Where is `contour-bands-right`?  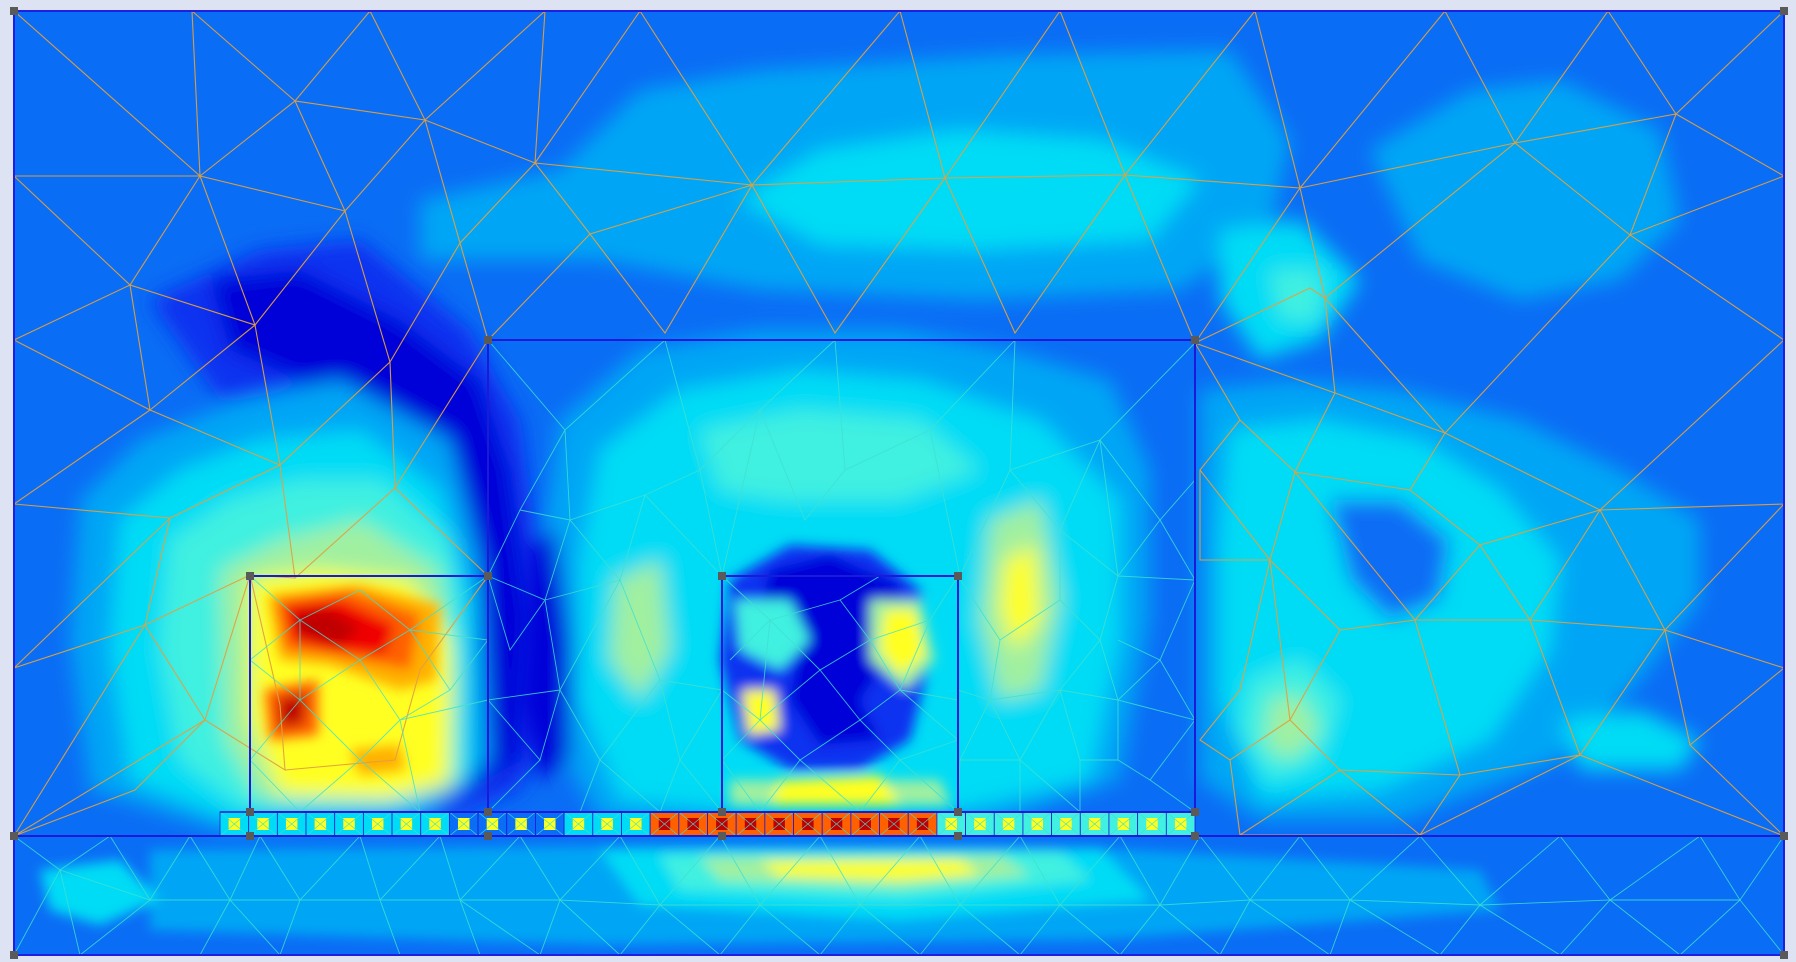
contour-bands-right is located at coordinates (1450, 600).